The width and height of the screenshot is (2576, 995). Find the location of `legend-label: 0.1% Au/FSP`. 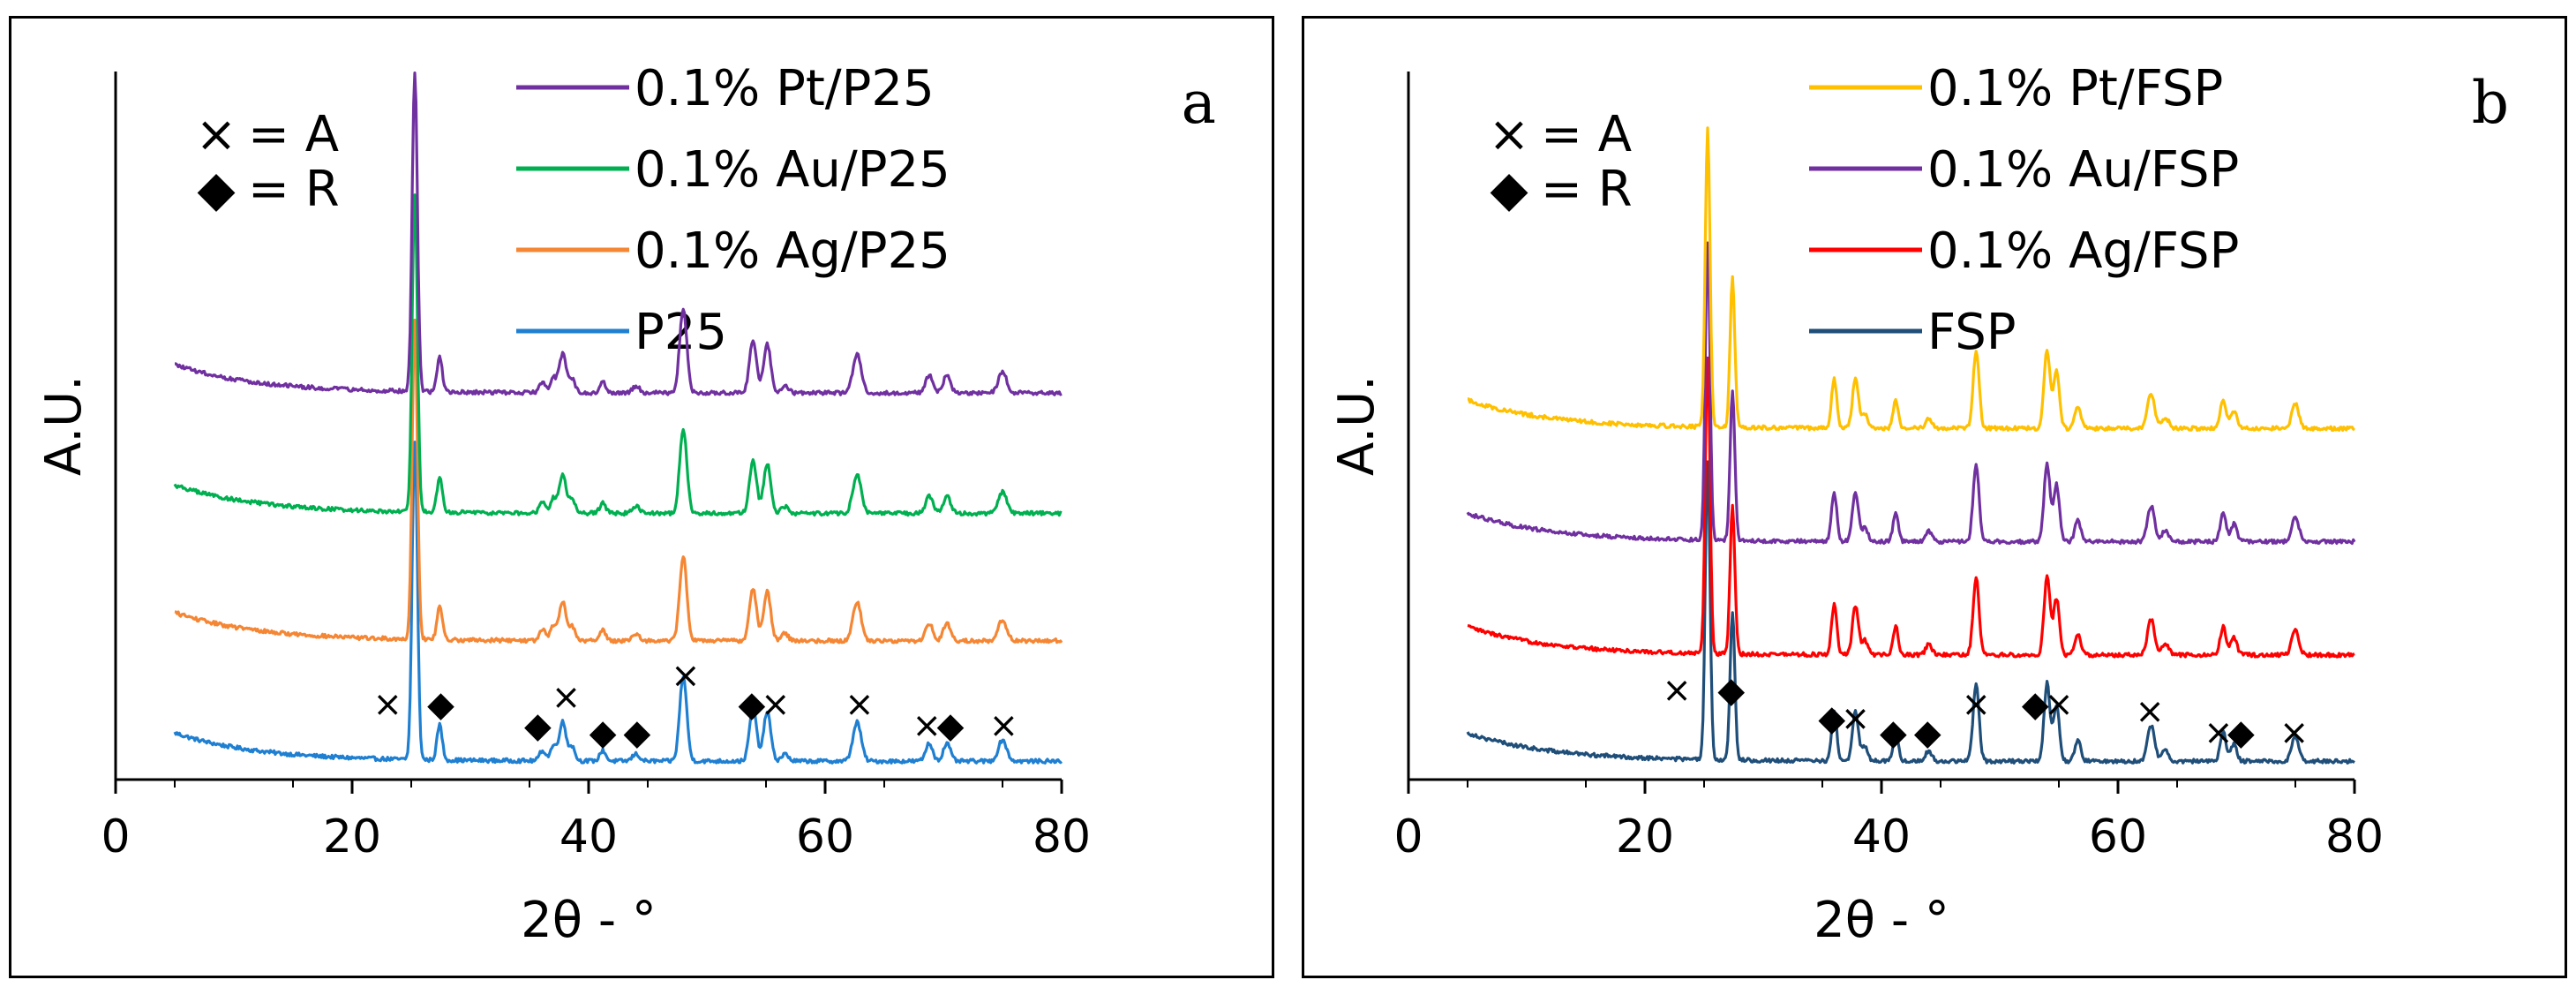

legend-label: 0.1% Au/FSP is located at coordinates (2083, 170).